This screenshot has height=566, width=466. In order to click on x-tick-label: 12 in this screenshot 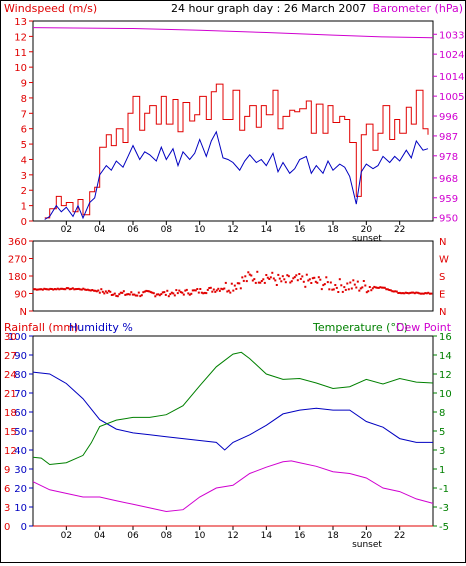, I will do `click(232, 536)`.